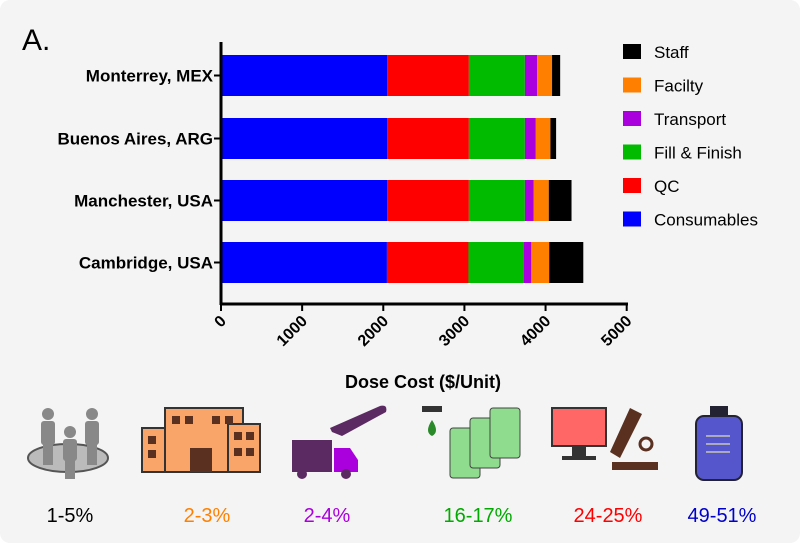 Image resolution: width=800 pixels, height=543 pixels. Describe the element at coordinates (292, 331) in the screenshot. I see `x-tick-label: 1000` at that location.